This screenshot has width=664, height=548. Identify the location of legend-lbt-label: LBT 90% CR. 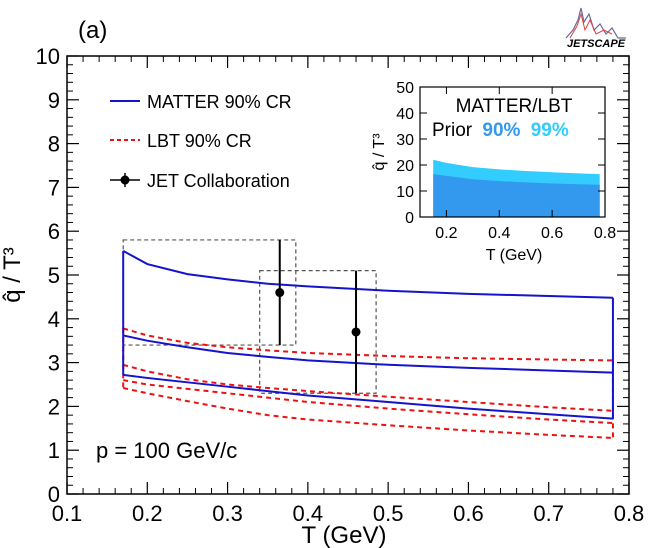
(199, 141).